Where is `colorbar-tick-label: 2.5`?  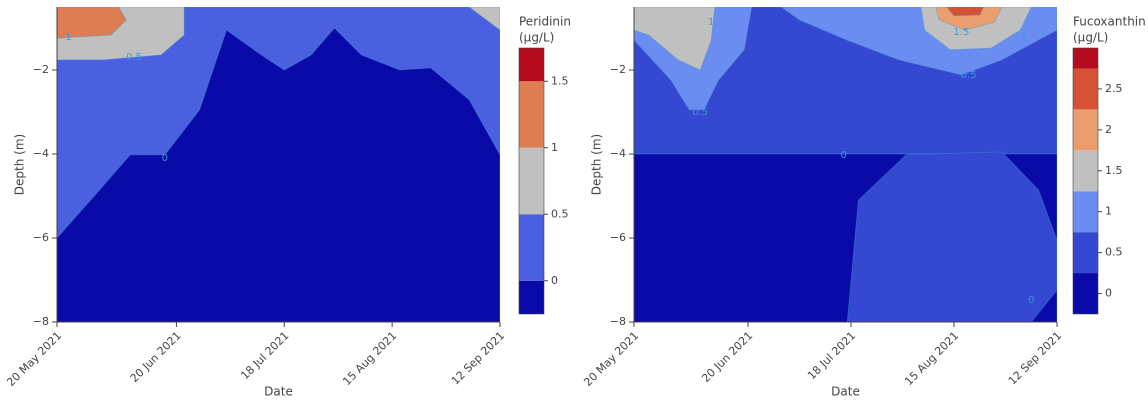 colorbar-tick-label: 2.5 is located at coordinates (1114, 88).